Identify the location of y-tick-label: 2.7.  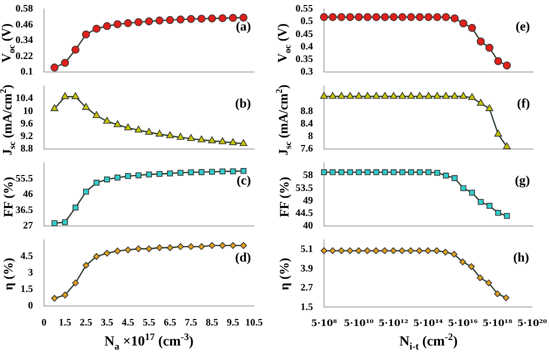
(306, 288).